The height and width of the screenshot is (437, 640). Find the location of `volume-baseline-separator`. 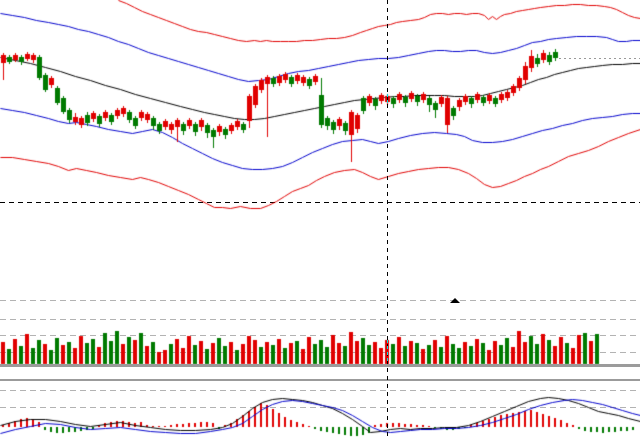

volume-baseline-separator is located at coordinates (320, 365).